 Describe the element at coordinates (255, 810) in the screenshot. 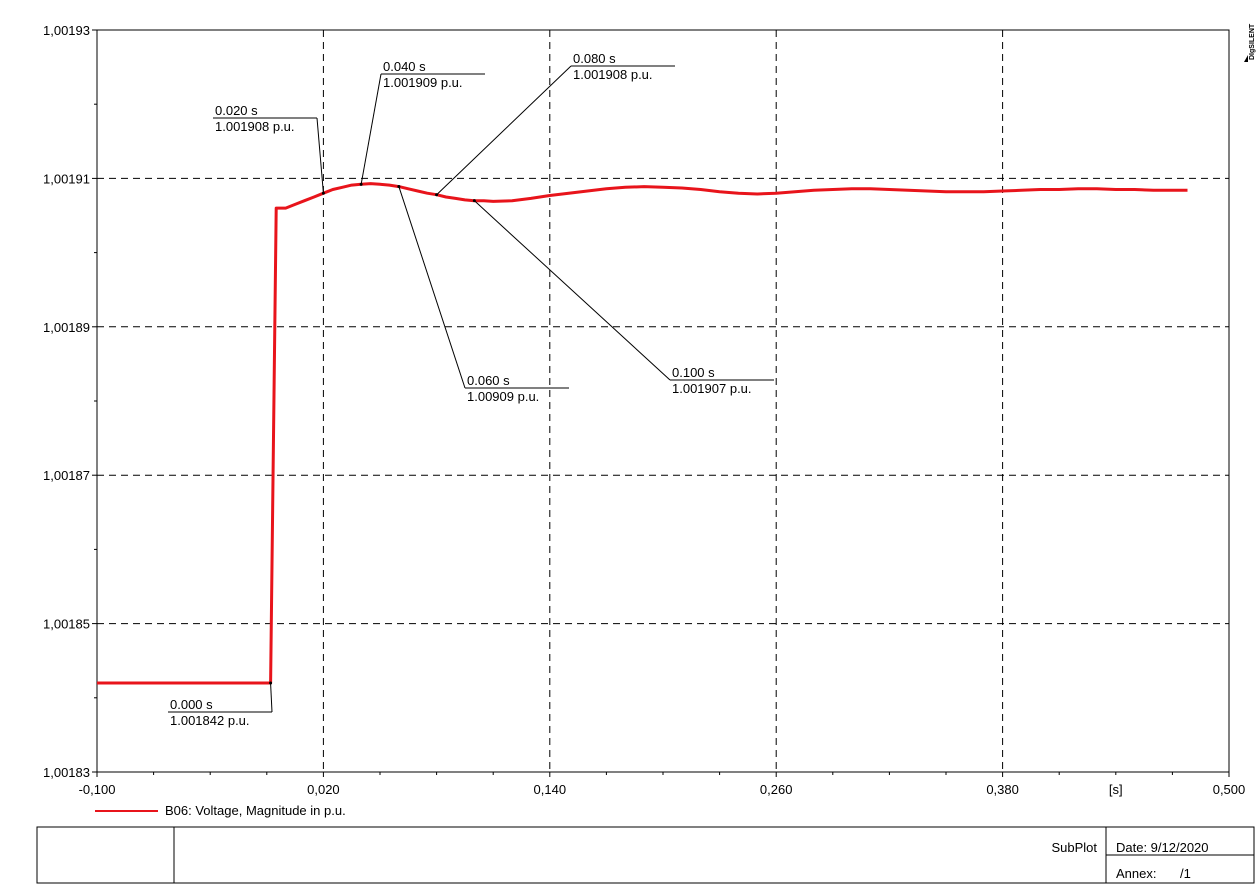

I see `legend-label: B06: Voltage, Magnitude in p.u.` at that location.